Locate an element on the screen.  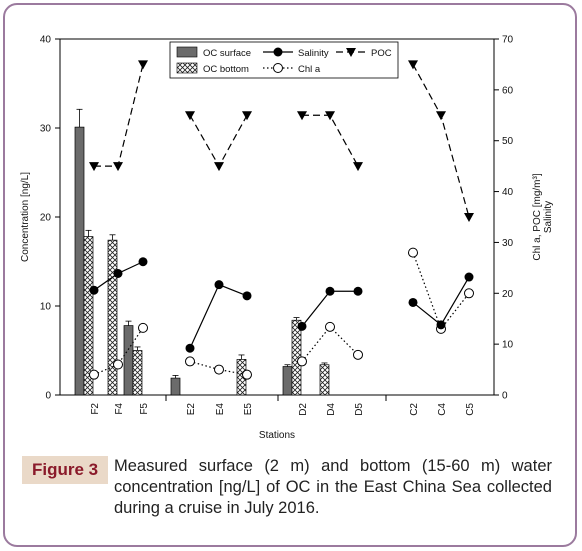
x-tick-label: D2 is located at coordinates (303, 409).